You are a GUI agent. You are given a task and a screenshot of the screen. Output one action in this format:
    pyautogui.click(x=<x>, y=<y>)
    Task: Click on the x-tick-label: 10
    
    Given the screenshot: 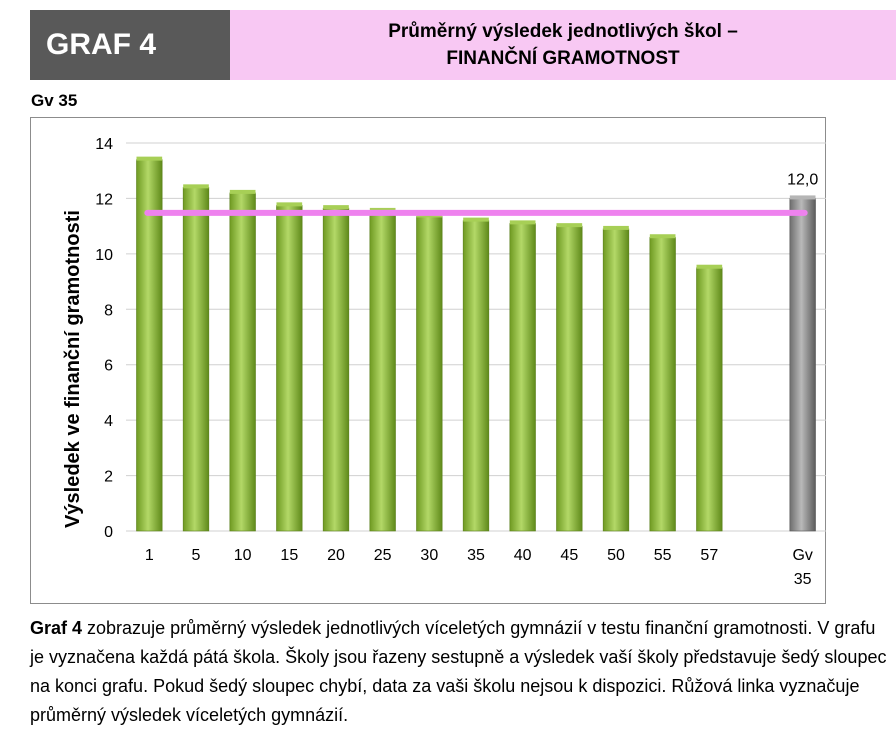 What is the action you would take?
    pyautogui.click(x=243, y=555)
    